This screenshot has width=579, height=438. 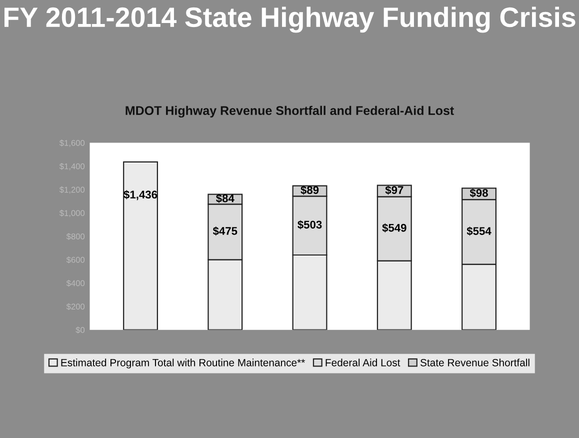 What do you see at coordinates (225, 231) in the screenshot?
I see `data-label: $475` at bounding box center [225, 231].